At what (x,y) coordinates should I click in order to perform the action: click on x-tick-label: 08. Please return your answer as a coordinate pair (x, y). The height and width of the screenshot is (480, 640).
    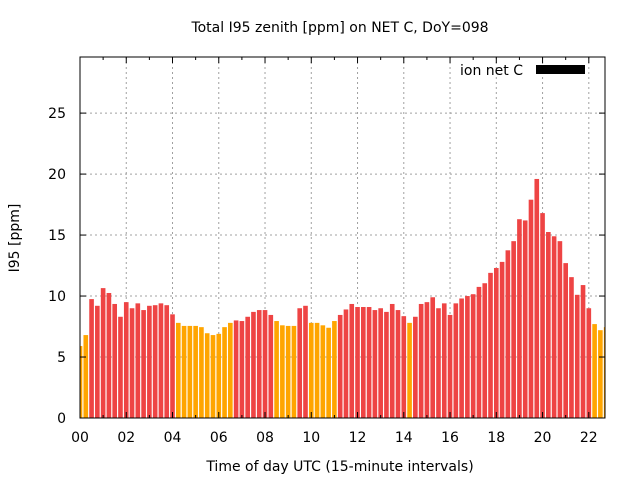
    Looking at the image, I should click on (265, 438).